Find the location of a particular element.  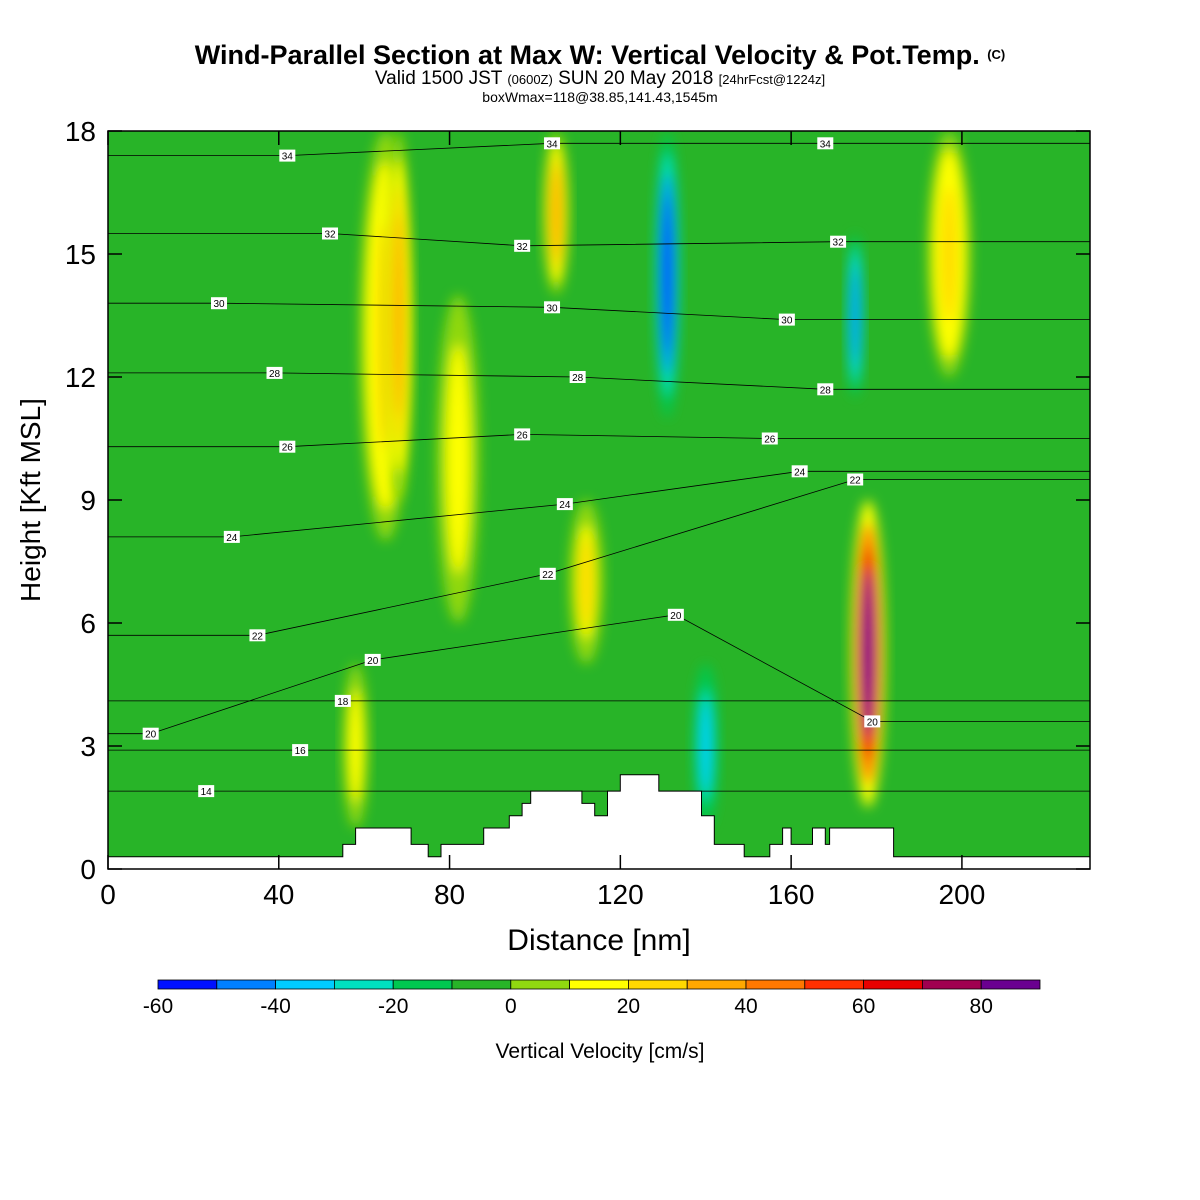

colorbar-tick-label: 60 is located at coordinates (863, 1006).